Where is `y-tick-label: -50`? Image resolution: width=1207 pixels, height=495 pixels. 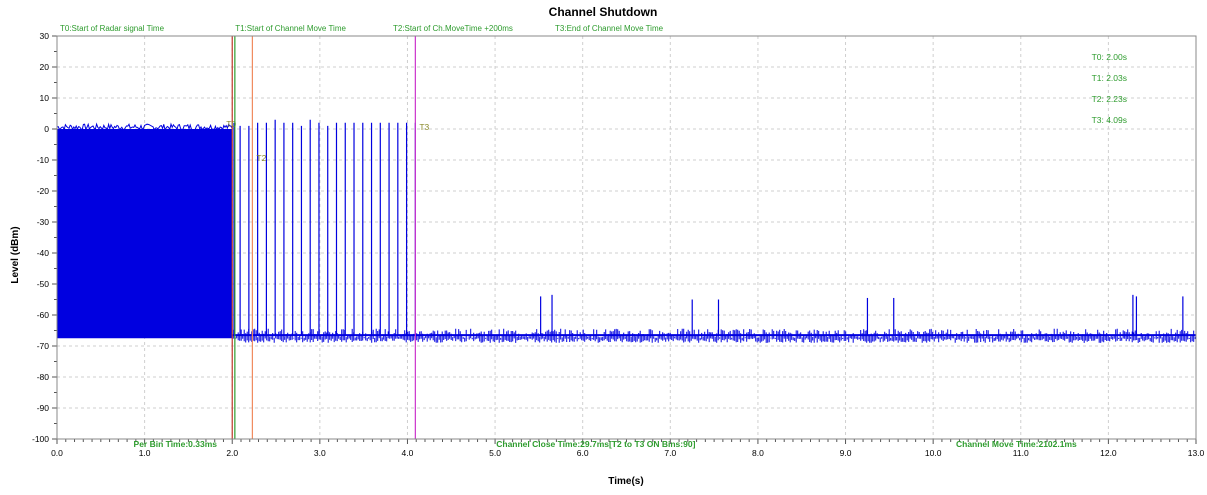 y-tick-label: -50 is located at coordinates (43, 284).